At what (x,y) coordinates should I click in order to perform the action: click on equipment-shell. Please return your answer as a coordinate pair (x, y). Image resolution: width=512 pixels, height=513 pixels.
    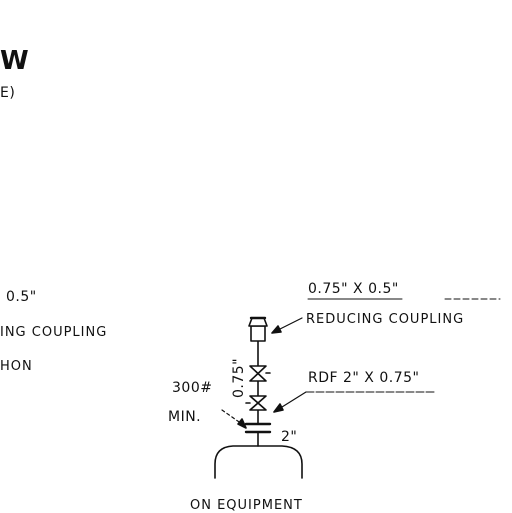
    Looking at the image, I should click on (258, 462).